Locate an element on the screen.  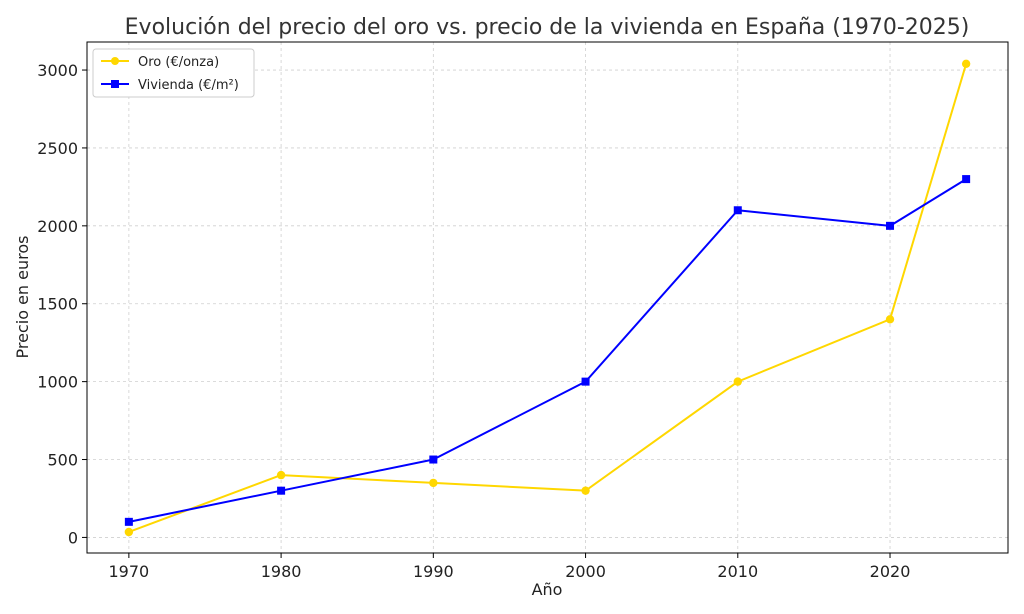
legend-box is located at coordinates (173, 73).